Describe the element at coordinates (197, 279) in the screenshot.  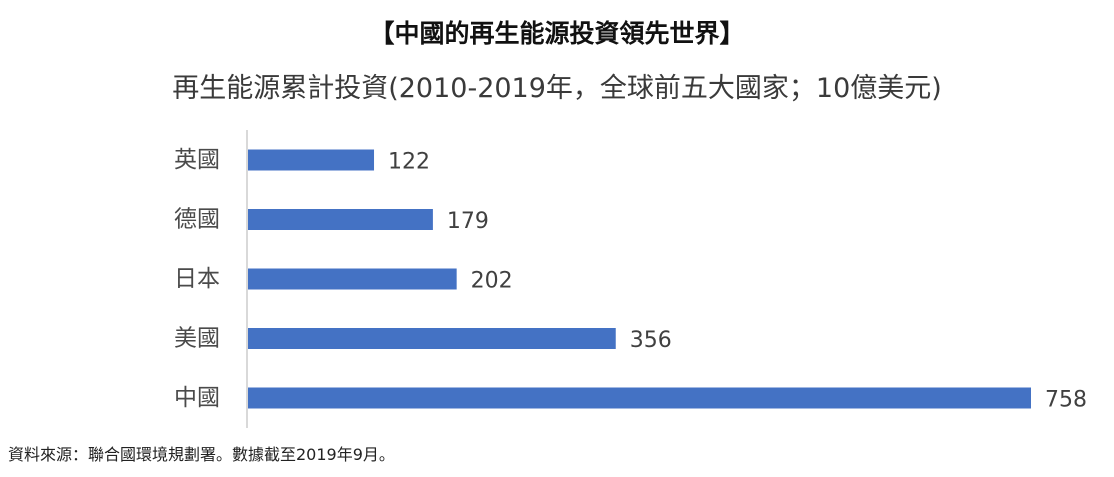
I see `category-label: 日本` at that location.